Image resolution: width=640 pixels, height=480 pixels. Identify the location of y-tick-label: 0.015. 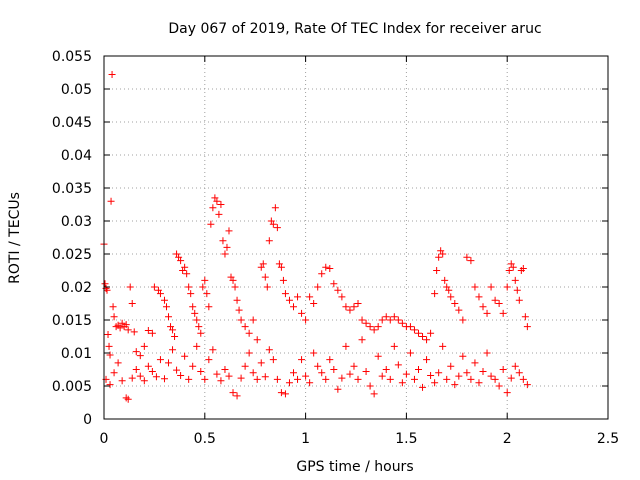
(72, 321).